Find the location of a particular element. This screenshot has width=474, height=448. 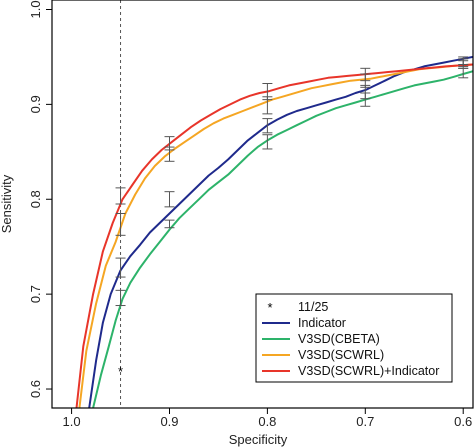

y-tick-label: 1.0 is located at coordinates (35, 9).